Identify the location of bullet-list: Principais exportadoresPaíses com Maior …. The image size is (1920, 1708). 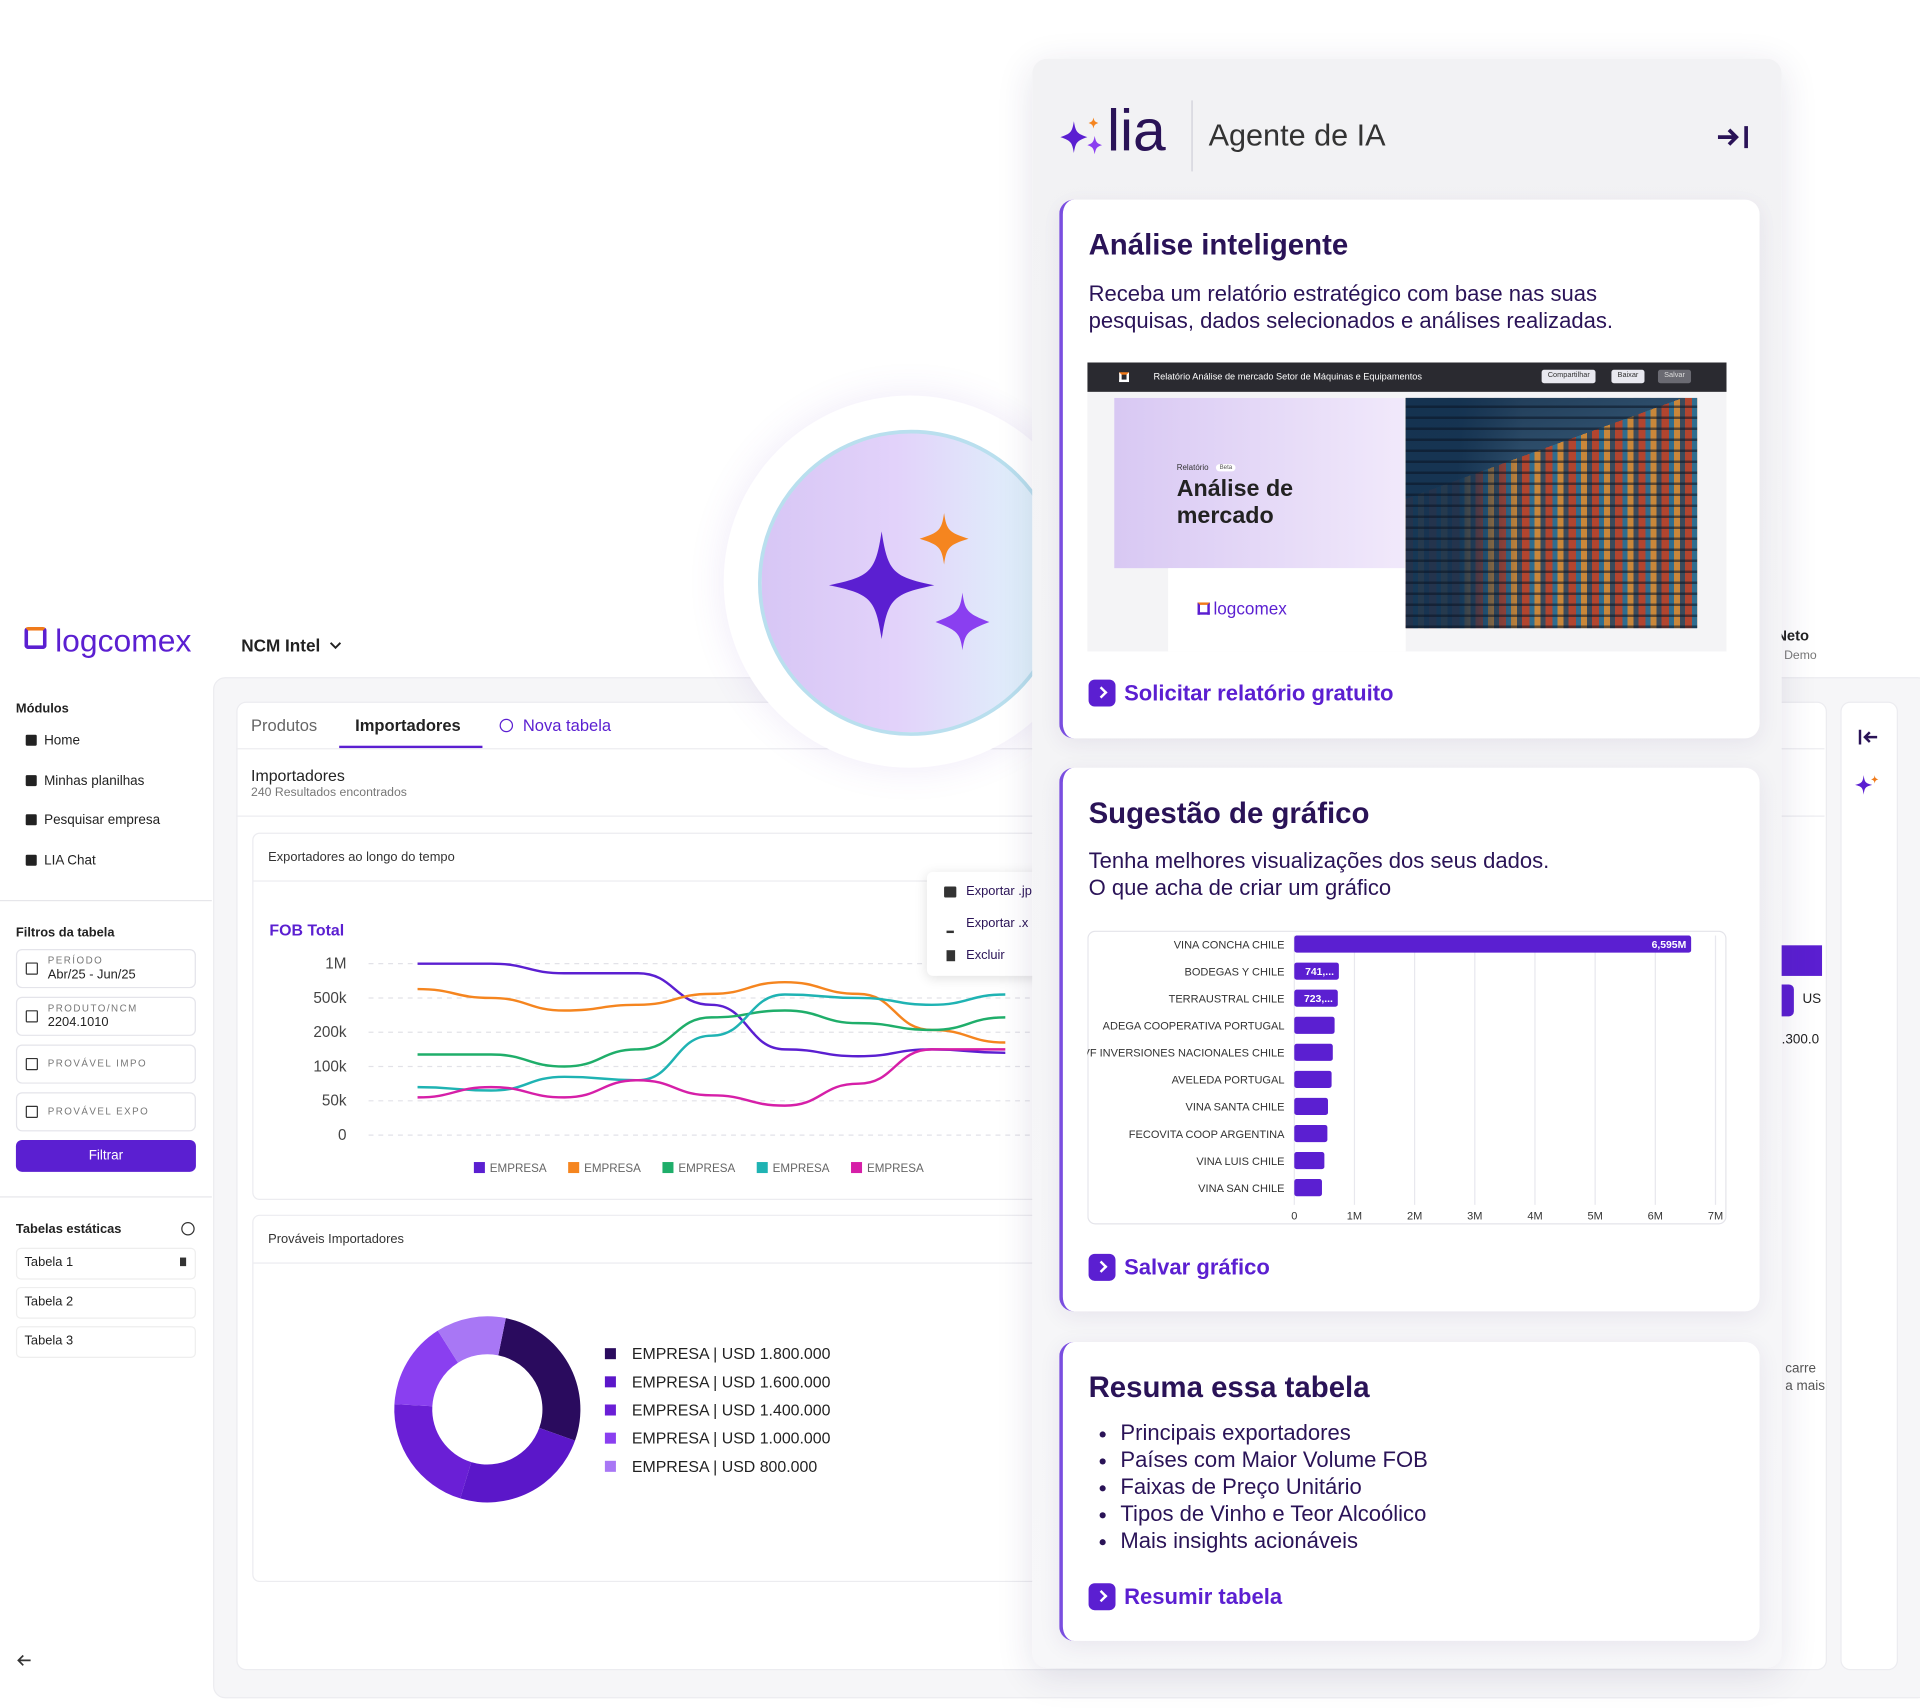
(1258, 1486).